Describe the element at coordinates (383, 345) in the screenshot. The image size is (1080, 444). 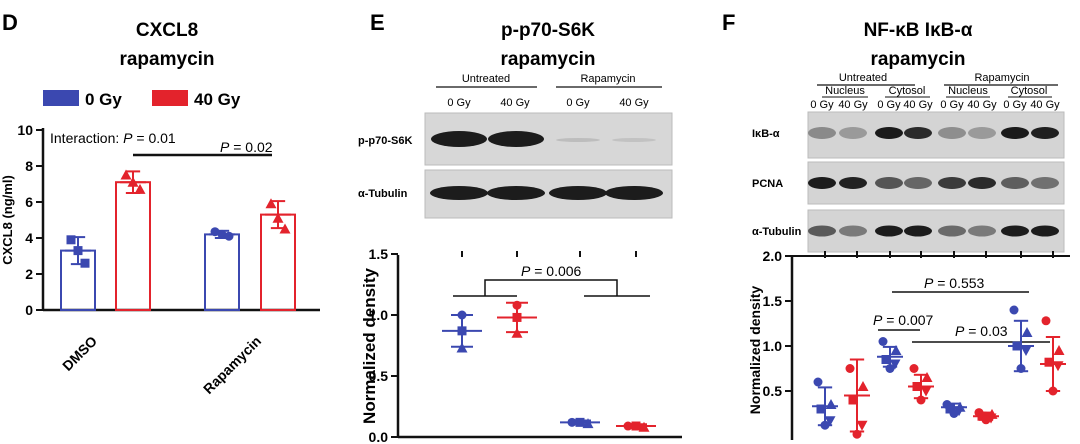
I see `panel-e-yticks: 0.0 0.5 1.0 1.5` at that location.